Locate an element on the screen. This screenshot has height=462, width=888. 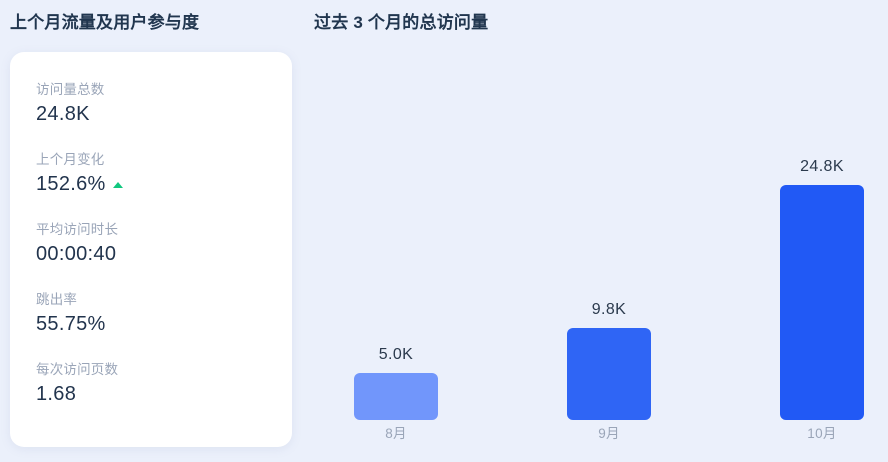
chart-title: 过去 3 个月的总访问量 is located at coordinates (401, 22).